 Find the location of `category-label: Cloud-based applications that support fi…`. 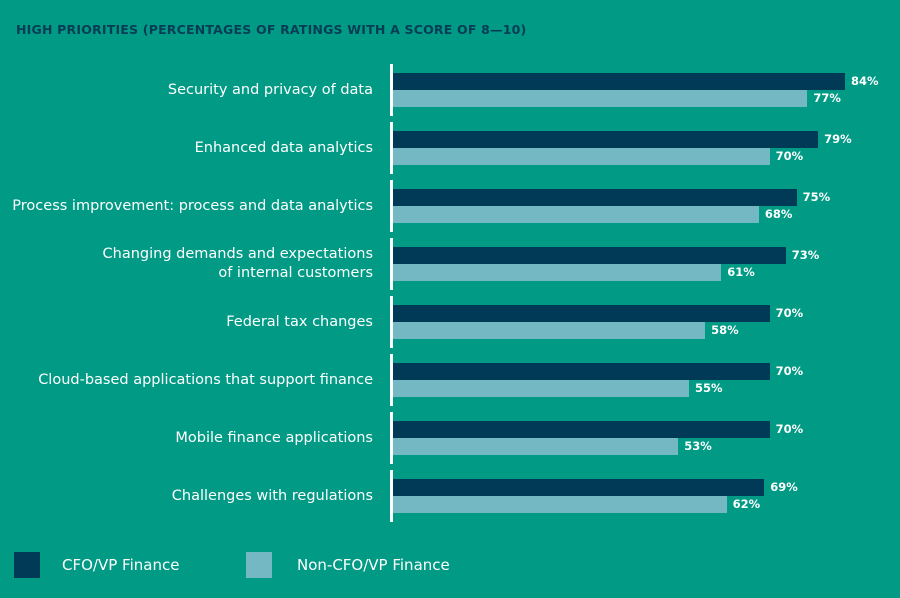

category-label: Cloud-based applications that support fi… is located at coordinates (205, 379).